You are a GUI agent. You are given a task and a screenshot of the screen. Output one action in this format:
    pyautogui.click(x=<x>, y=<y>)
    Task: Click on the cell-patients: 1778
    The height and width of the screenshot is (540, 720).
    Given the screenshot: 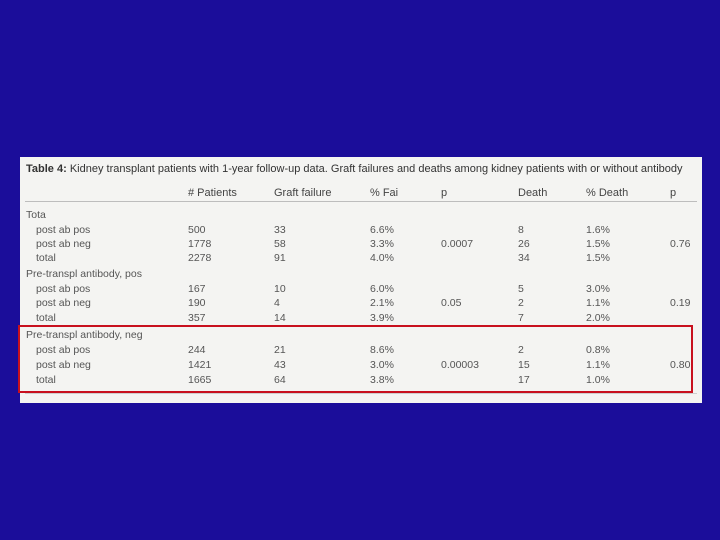 What is the action you would take?
    pyautogui.click(x=200, y=244)
    